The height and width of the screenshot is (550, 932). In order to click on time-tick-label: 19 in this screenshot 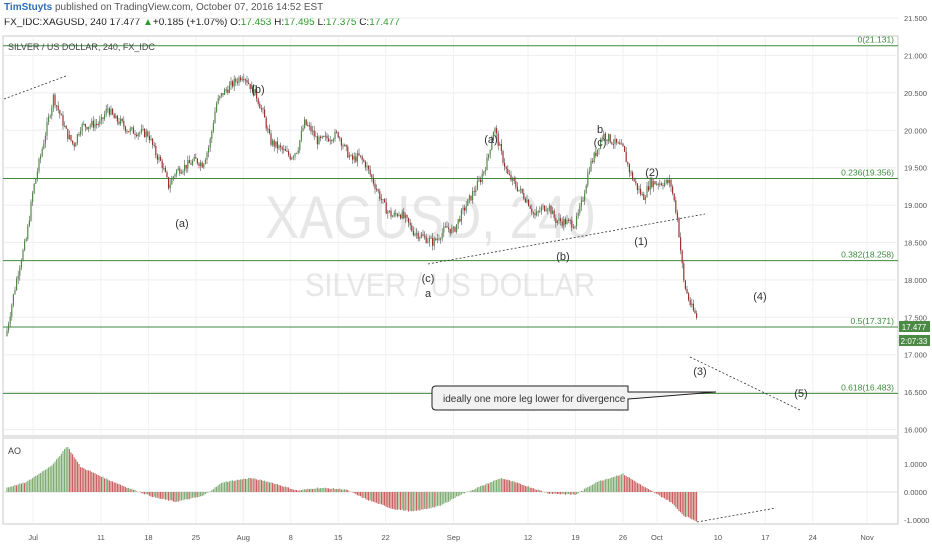, I will do `click(575, 537)`.